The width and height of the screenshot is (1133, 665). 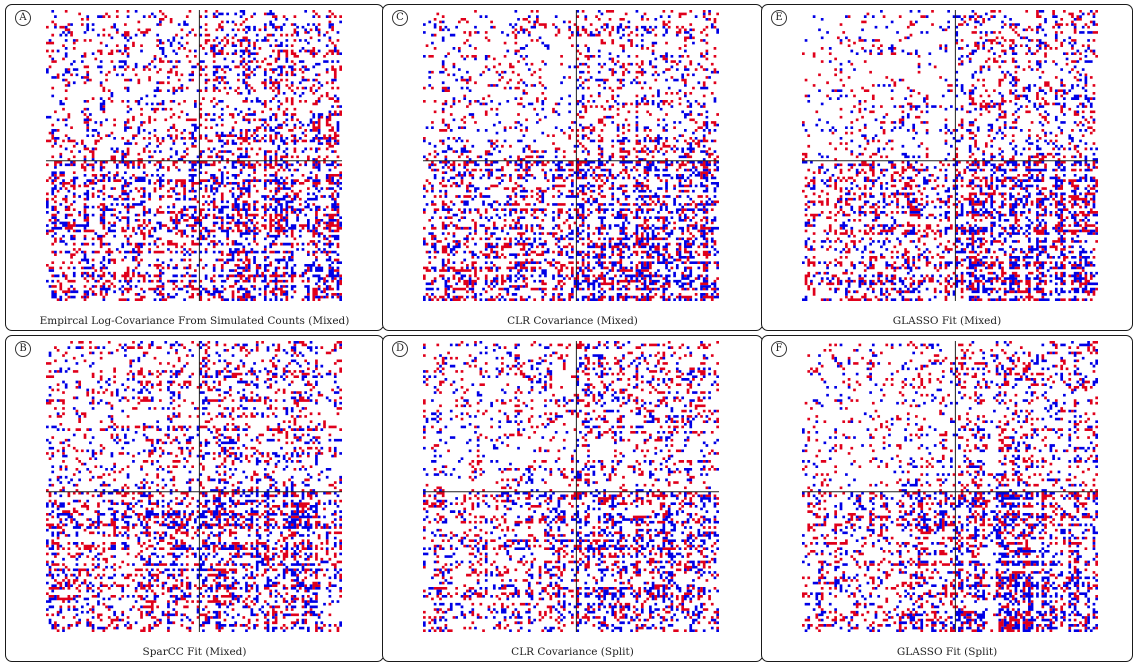 What do you see at coordinates (779, 18) in the screenshot?
I see `panel-label-e: E` at bounding box center [779, 18].